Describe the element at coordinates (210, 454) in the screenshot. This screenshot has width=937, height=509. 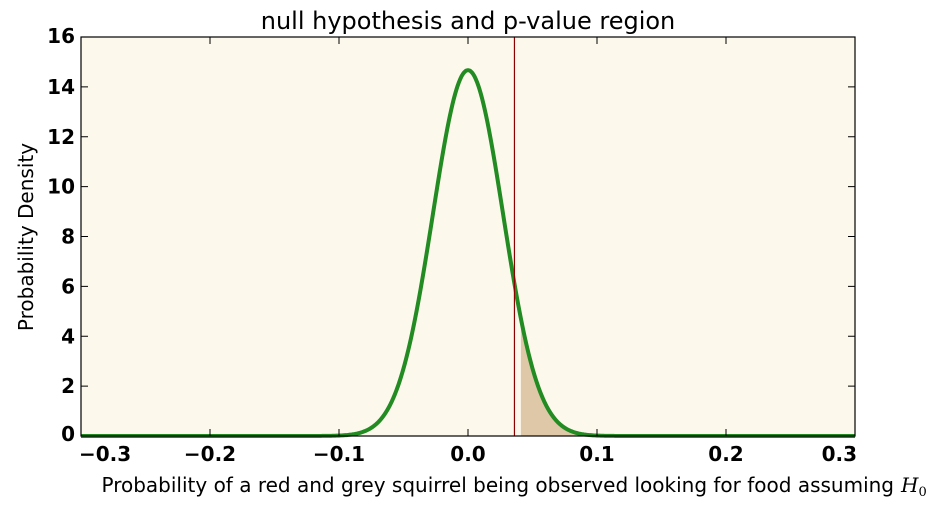
I see `x-tick-label: −0.2` at that location.